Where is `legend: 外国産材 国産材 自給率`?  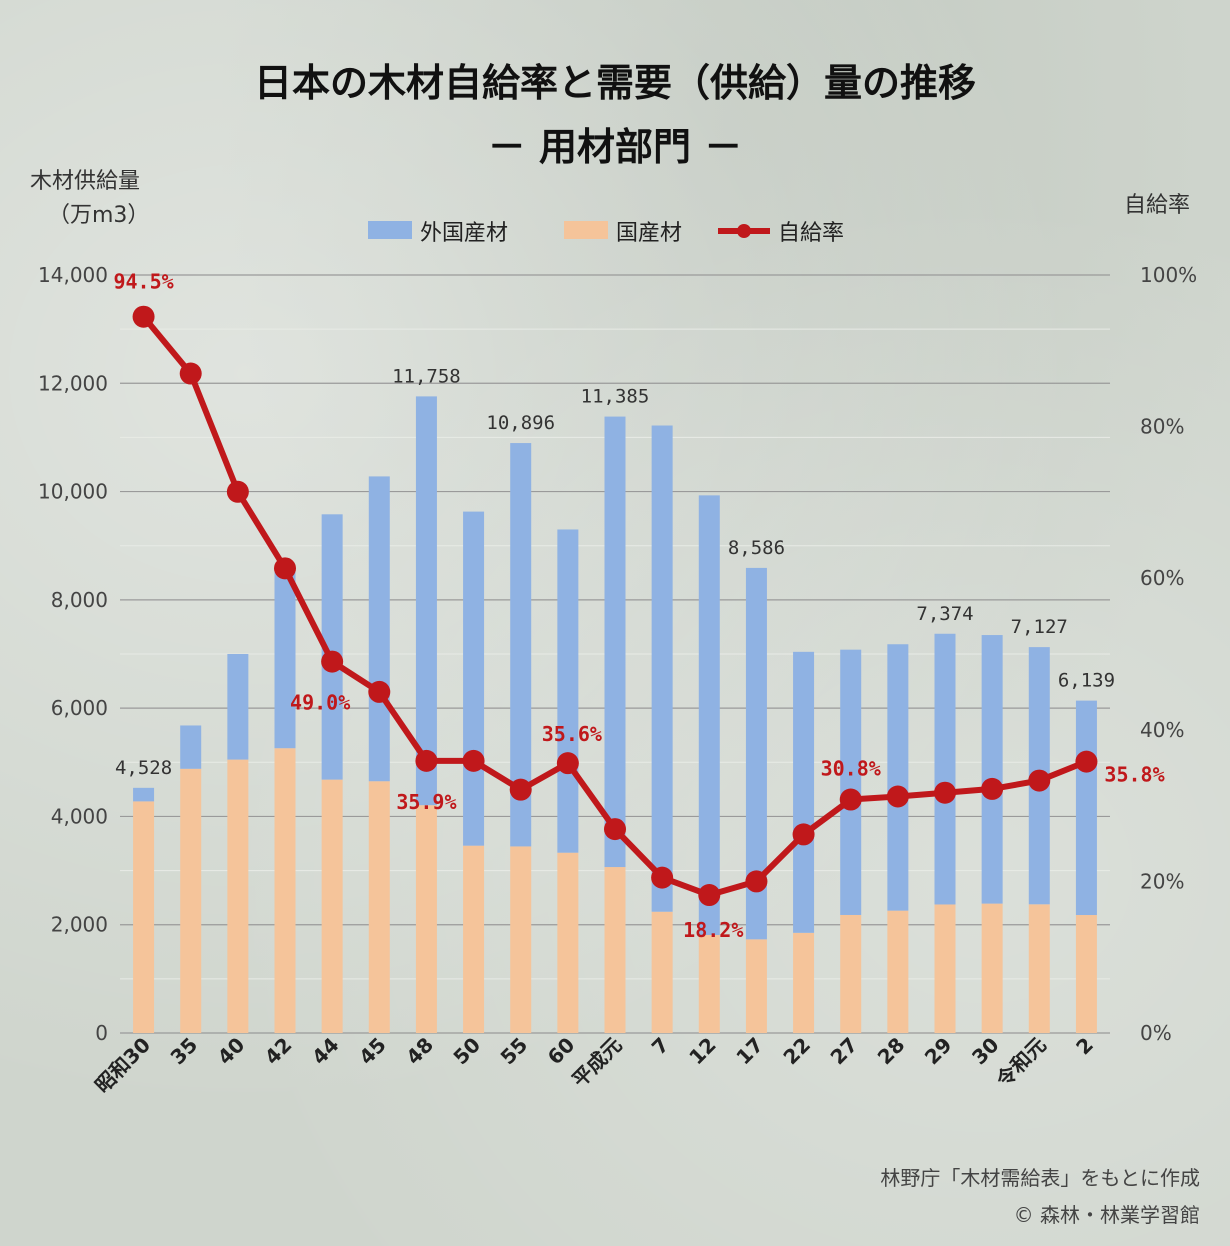 legend: 外国産材 国産材 自給率 is located at coordinates (606, 233).